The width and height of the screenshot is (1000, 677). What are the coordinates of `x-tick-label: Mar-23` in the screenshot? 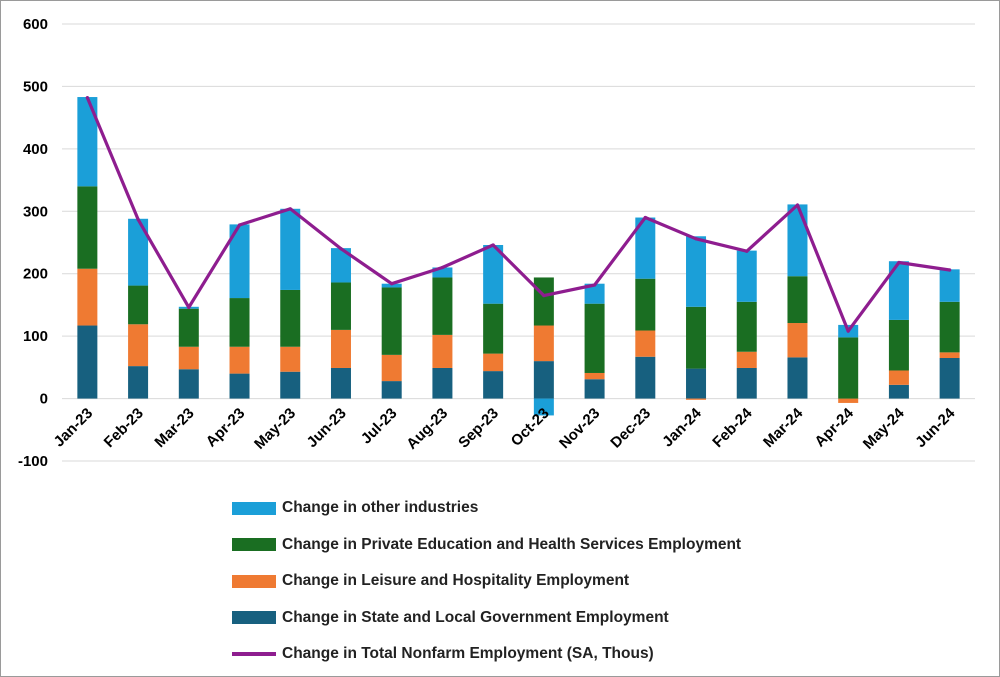 It's located at (174, 428).